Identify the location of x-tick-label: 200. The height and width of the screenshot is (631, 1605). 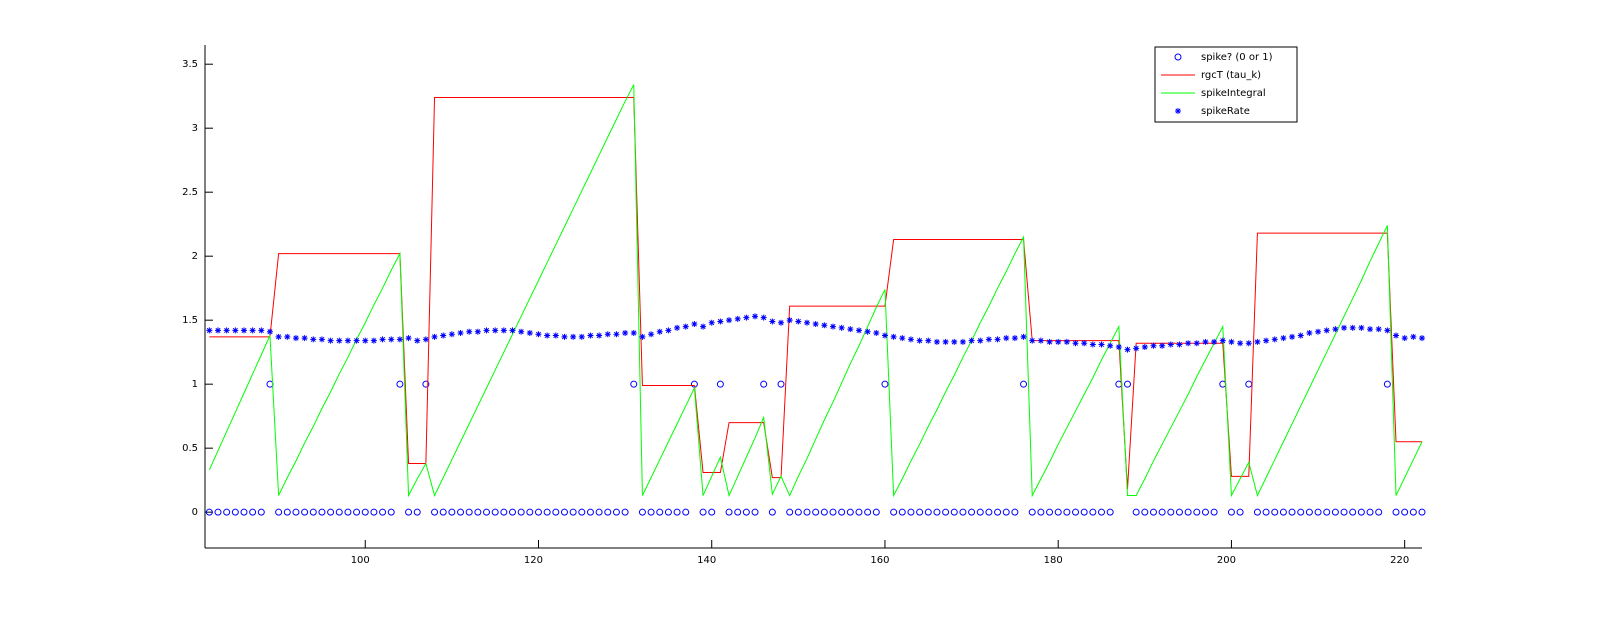
(1226, 560).